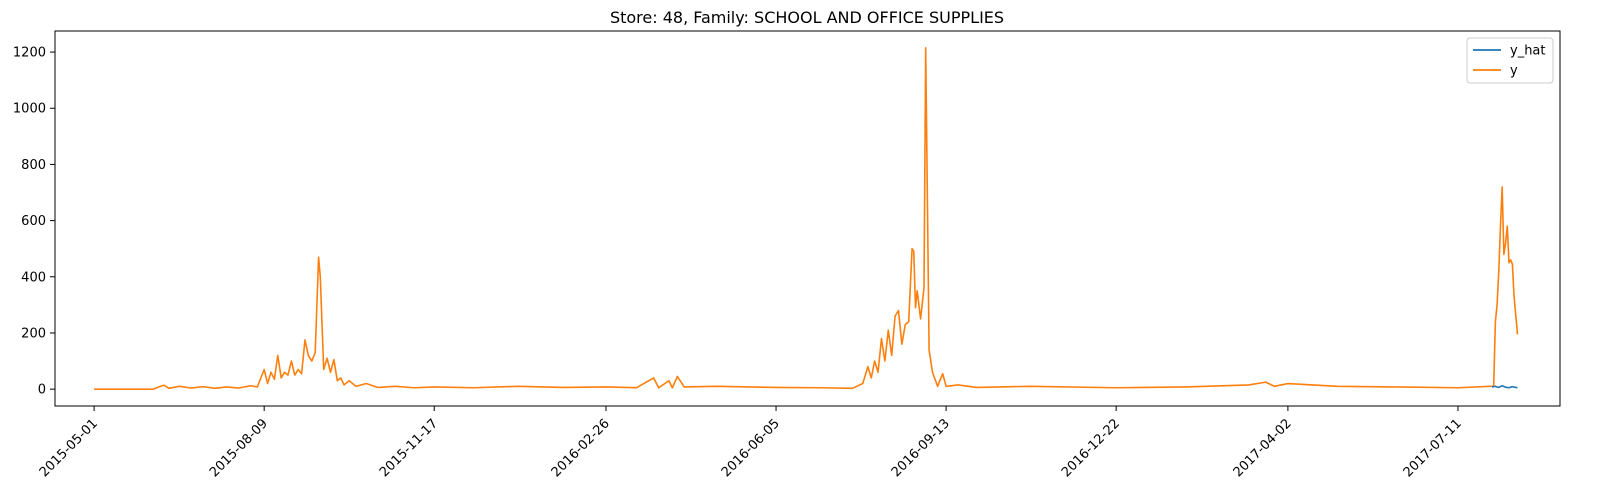 The width and height of the screenshot is (1614, 503). Describe the element at coordinates (1528, 51) in the screenshot. I see `legend-label-y-hat: y_hat` at that location.